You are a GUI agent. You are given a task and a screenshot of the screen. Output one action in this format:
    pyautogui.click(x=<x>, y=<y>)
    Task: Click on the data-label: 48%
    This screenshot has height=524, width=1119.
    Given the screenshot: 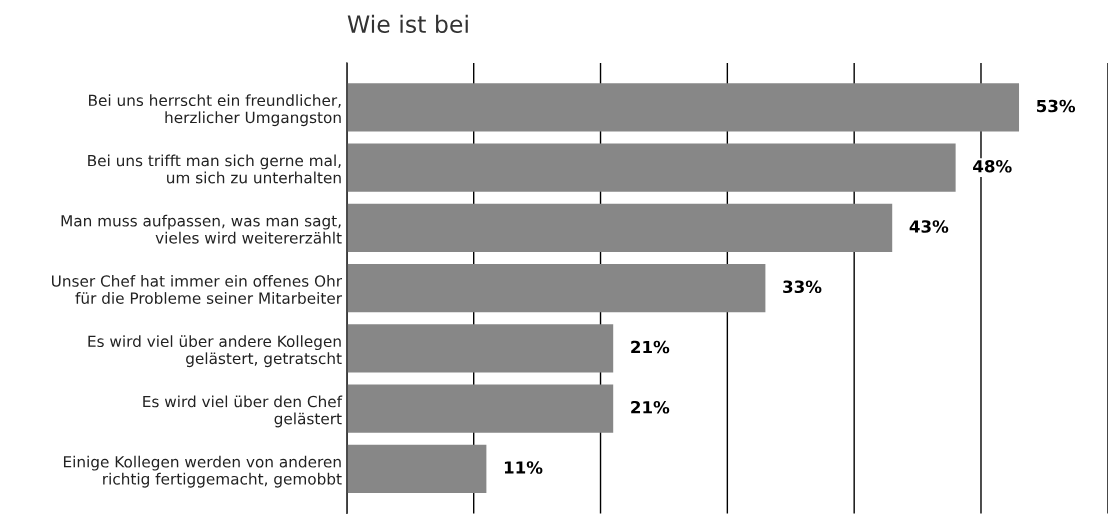 What is the action you would take?
    pyautogui.click(x=992, y=166)
    